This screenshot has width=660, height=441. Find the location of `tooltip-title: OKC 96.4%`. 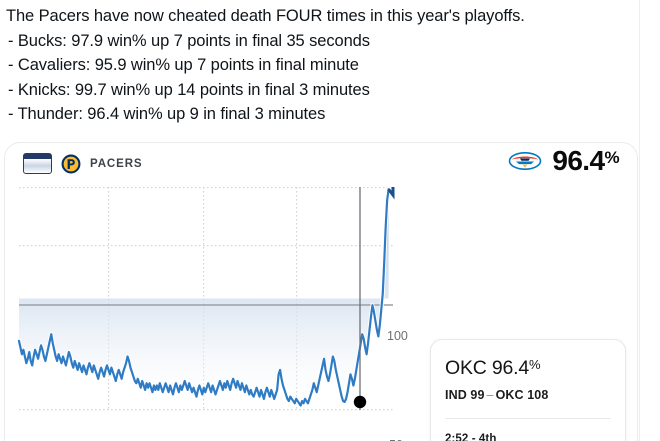

tooltip-title: OKC 96.4% is located at coordinates (528, 368).